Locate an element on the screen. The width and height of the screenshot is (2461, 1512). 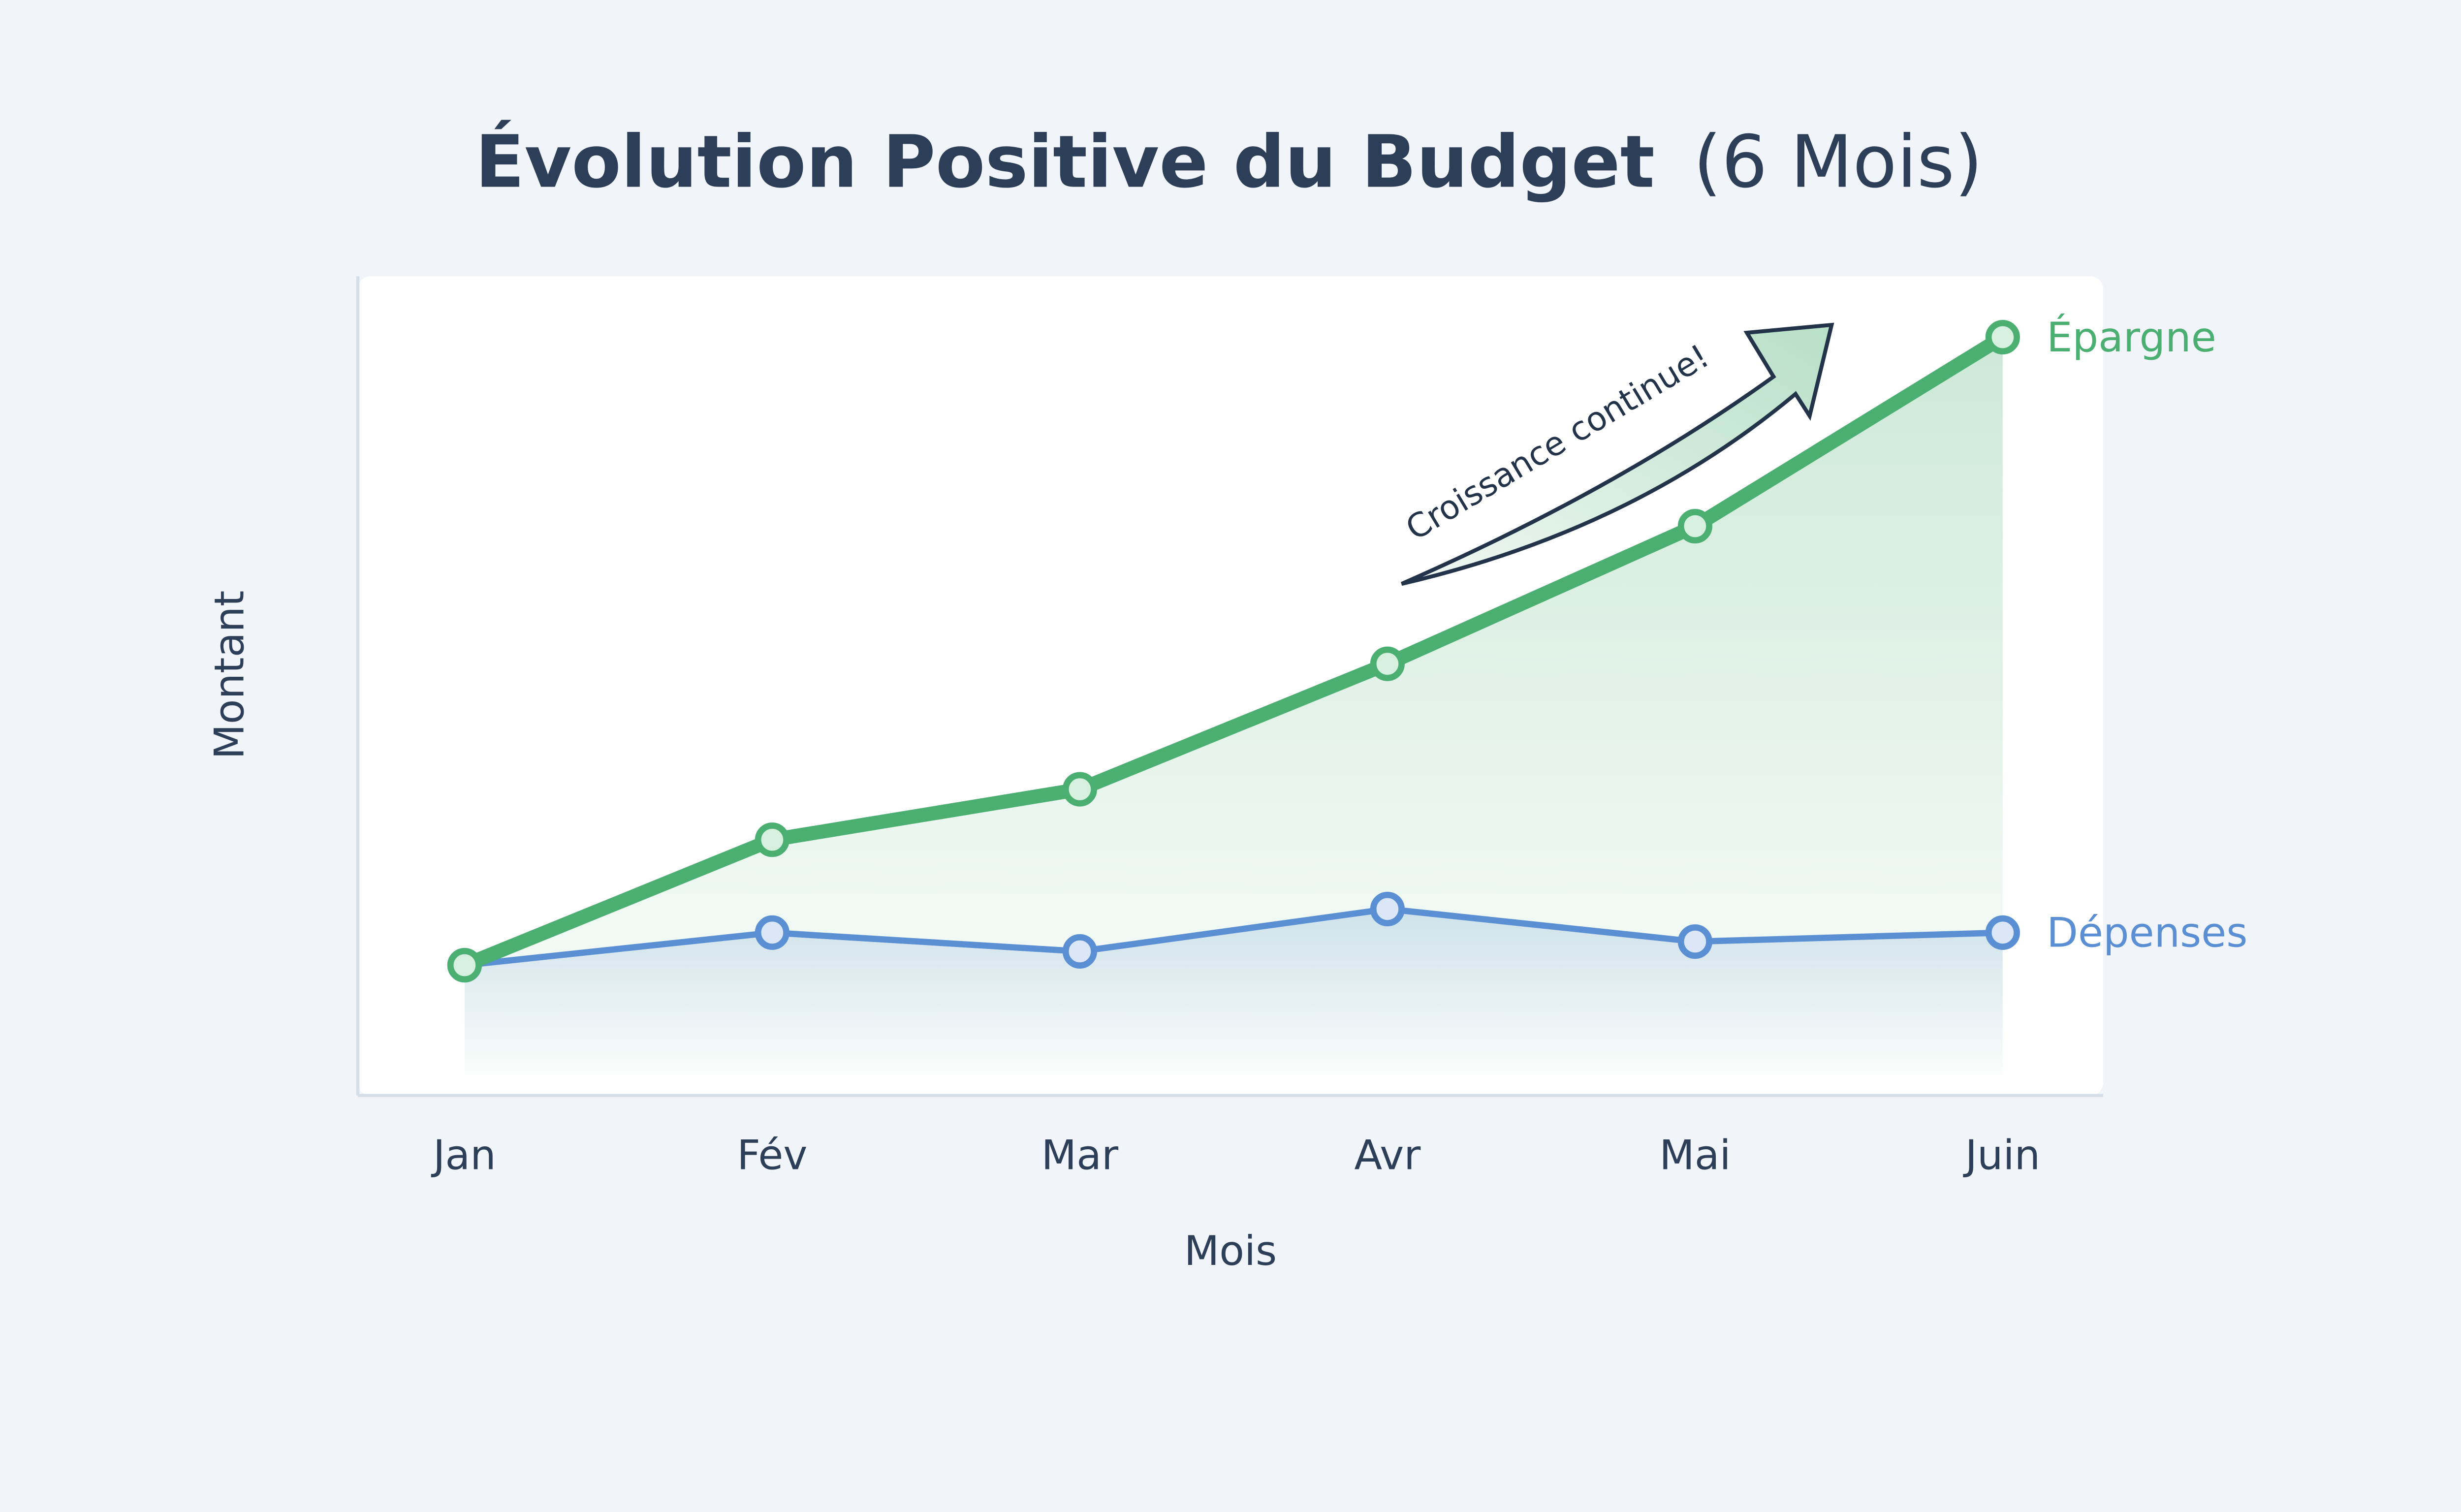
x-axis-label: Mois is located at coordinates (1230, 1251).